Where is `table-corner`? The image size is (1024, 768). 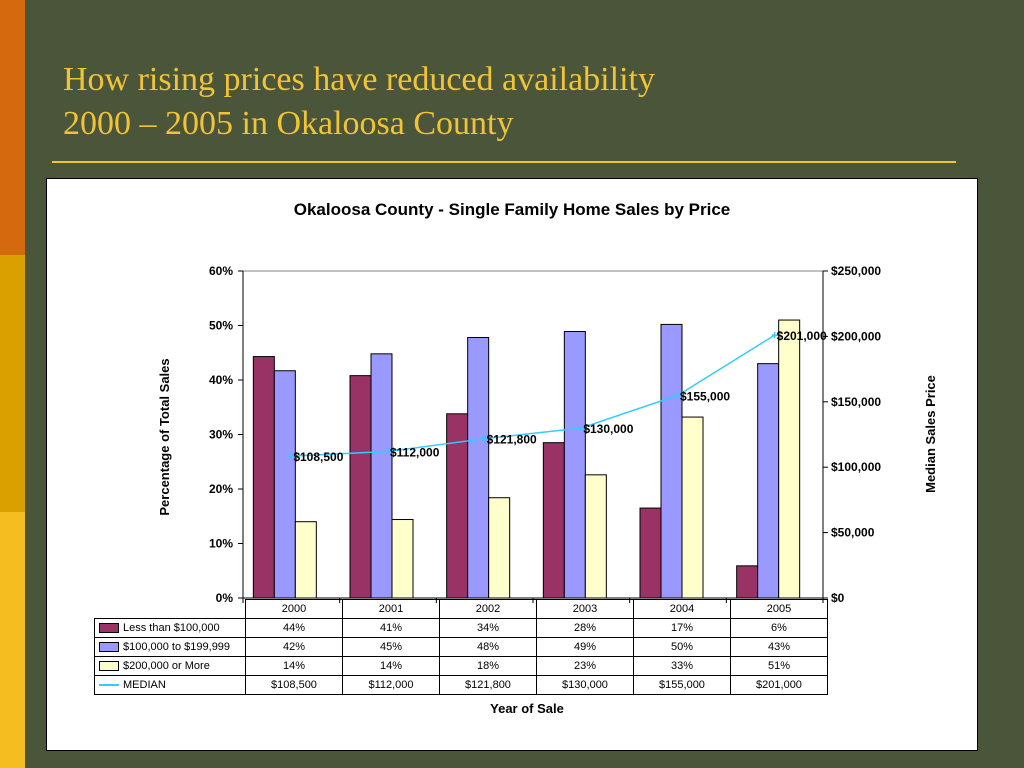 table-corner is located at coordinates (170, 609).